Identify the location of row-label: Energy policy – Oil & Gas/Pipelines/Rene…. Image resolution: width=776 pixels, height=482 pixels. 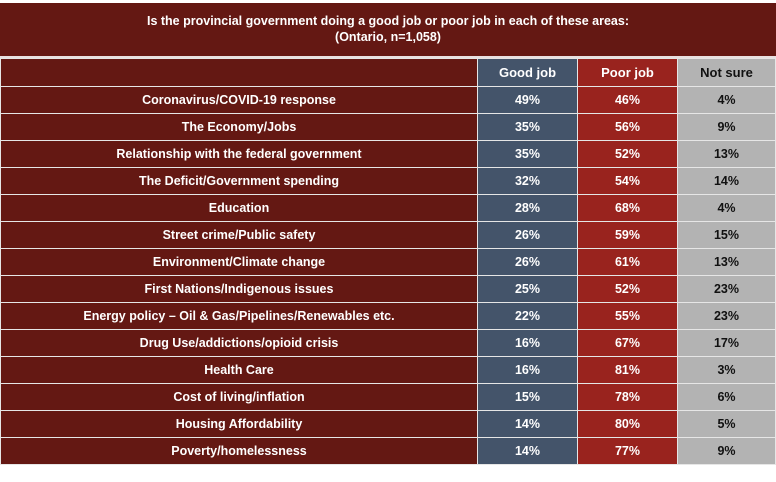
(239, 316).